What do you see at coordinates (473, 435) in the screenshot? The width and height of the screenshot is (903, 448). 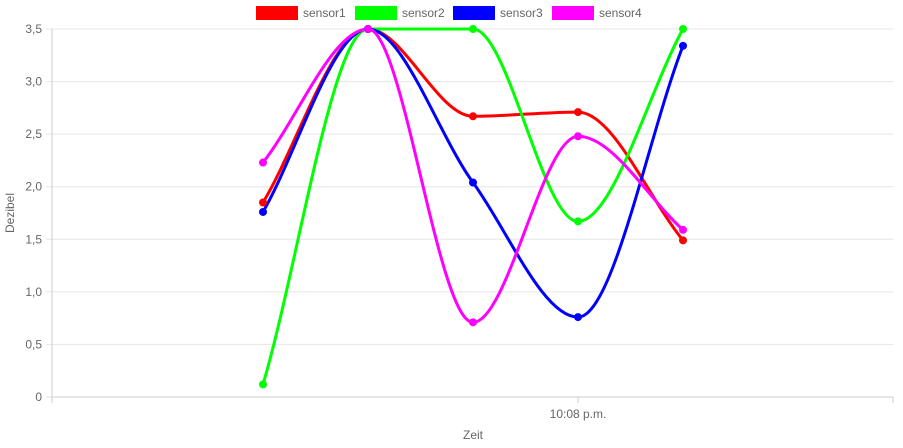 I see `x-axis-label: Zeit` at bounding box center [473, 435].